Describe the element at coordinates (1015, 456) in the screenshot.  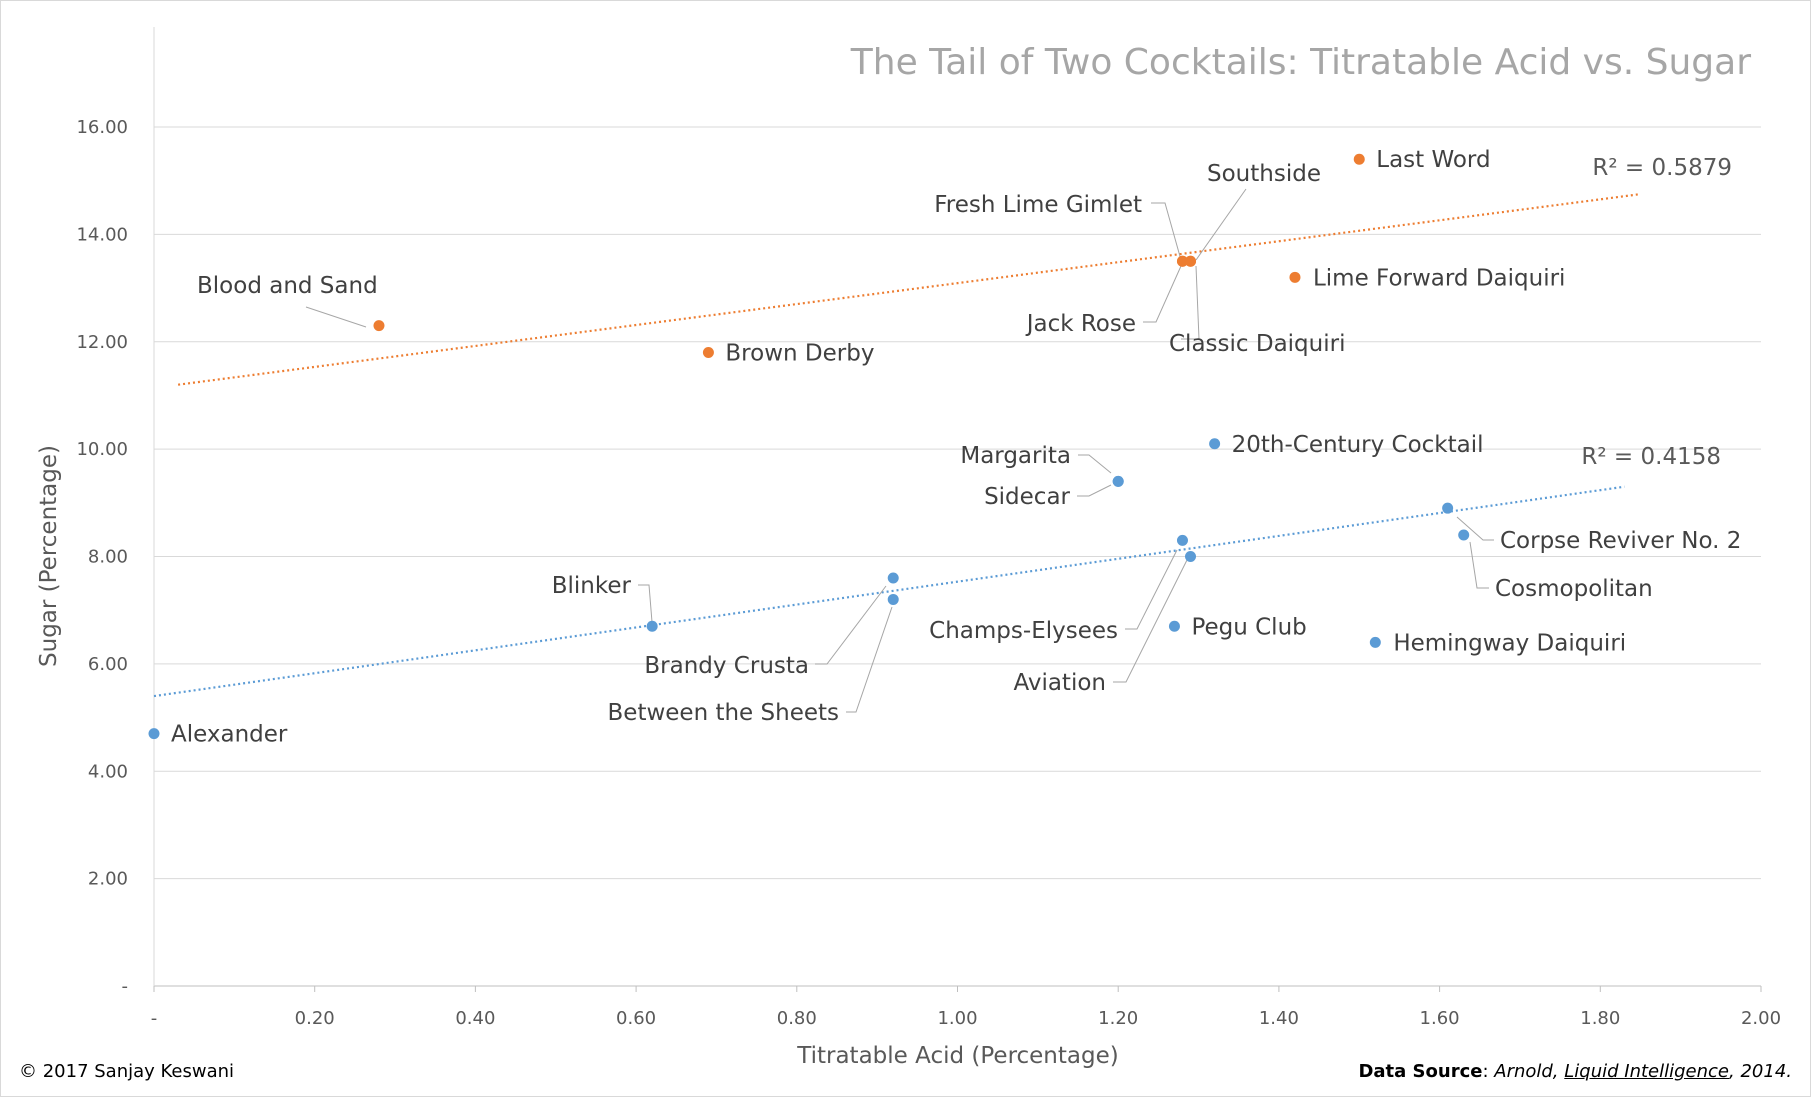
I see `data-label: Margarita` at that location.